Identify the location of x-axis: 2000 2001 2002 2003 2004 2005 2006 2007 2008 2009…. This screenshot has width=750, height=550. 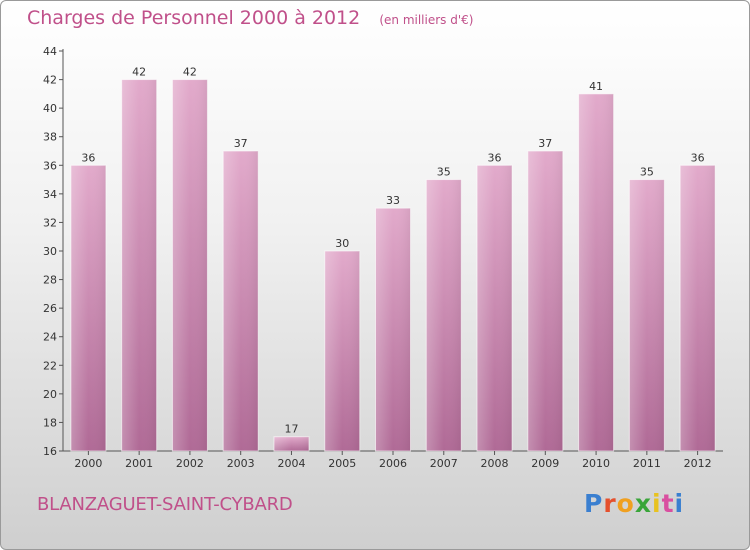
(393, 460).